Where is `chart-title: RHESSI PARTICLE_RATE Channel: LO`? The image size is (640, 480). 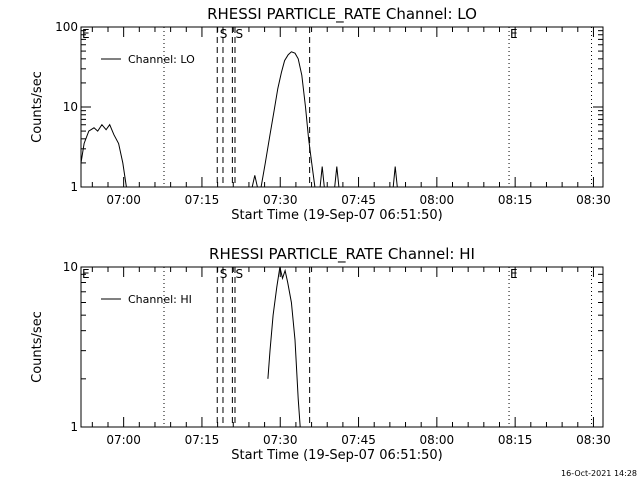
chart-title: RHESSI PARTICLE_RATE Channel: LO is located at coordinates (342, 14).